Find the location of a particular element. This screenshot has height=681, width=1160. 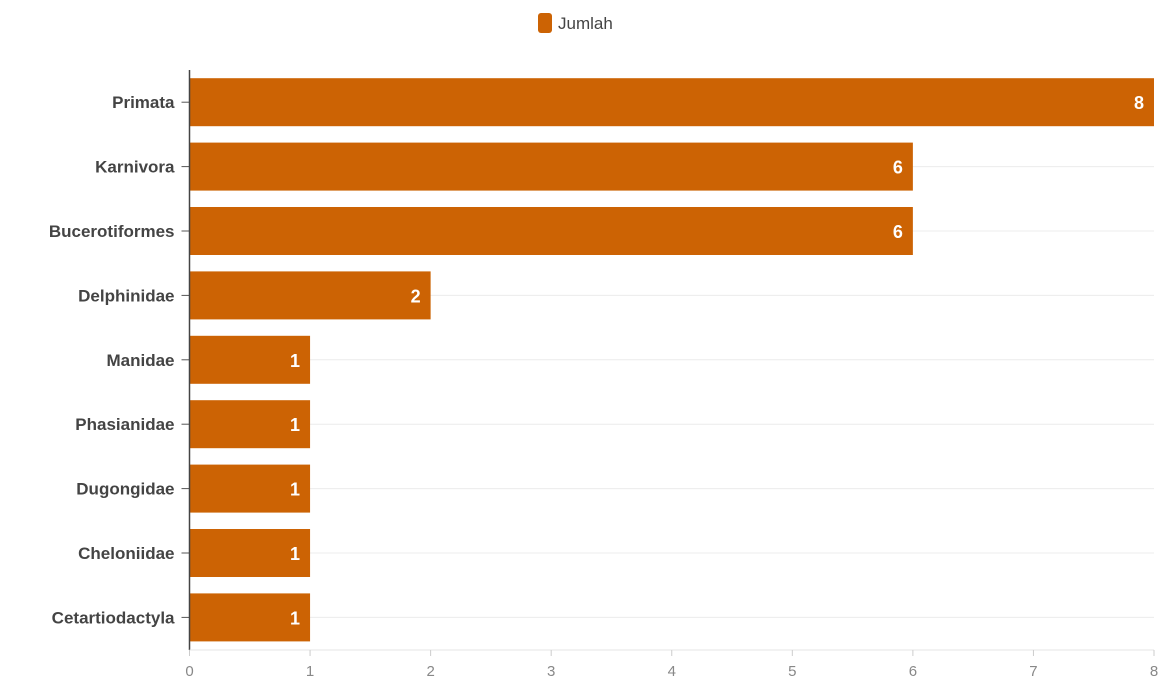

value-label-karnivora: 6 is located at coordinates (898, 168).